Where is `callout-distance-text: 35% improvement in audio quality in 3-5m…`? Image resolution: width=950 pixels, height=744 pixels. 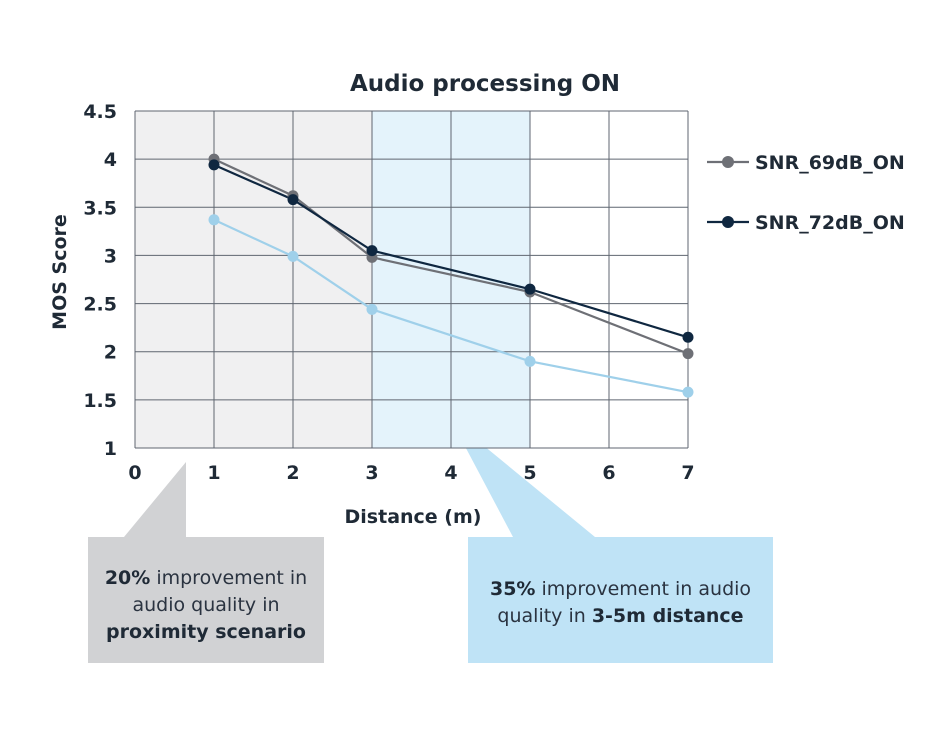 callout-distance-text: 35% improvement in audio quality in 3-5m… is located at coordinates (620, 603).